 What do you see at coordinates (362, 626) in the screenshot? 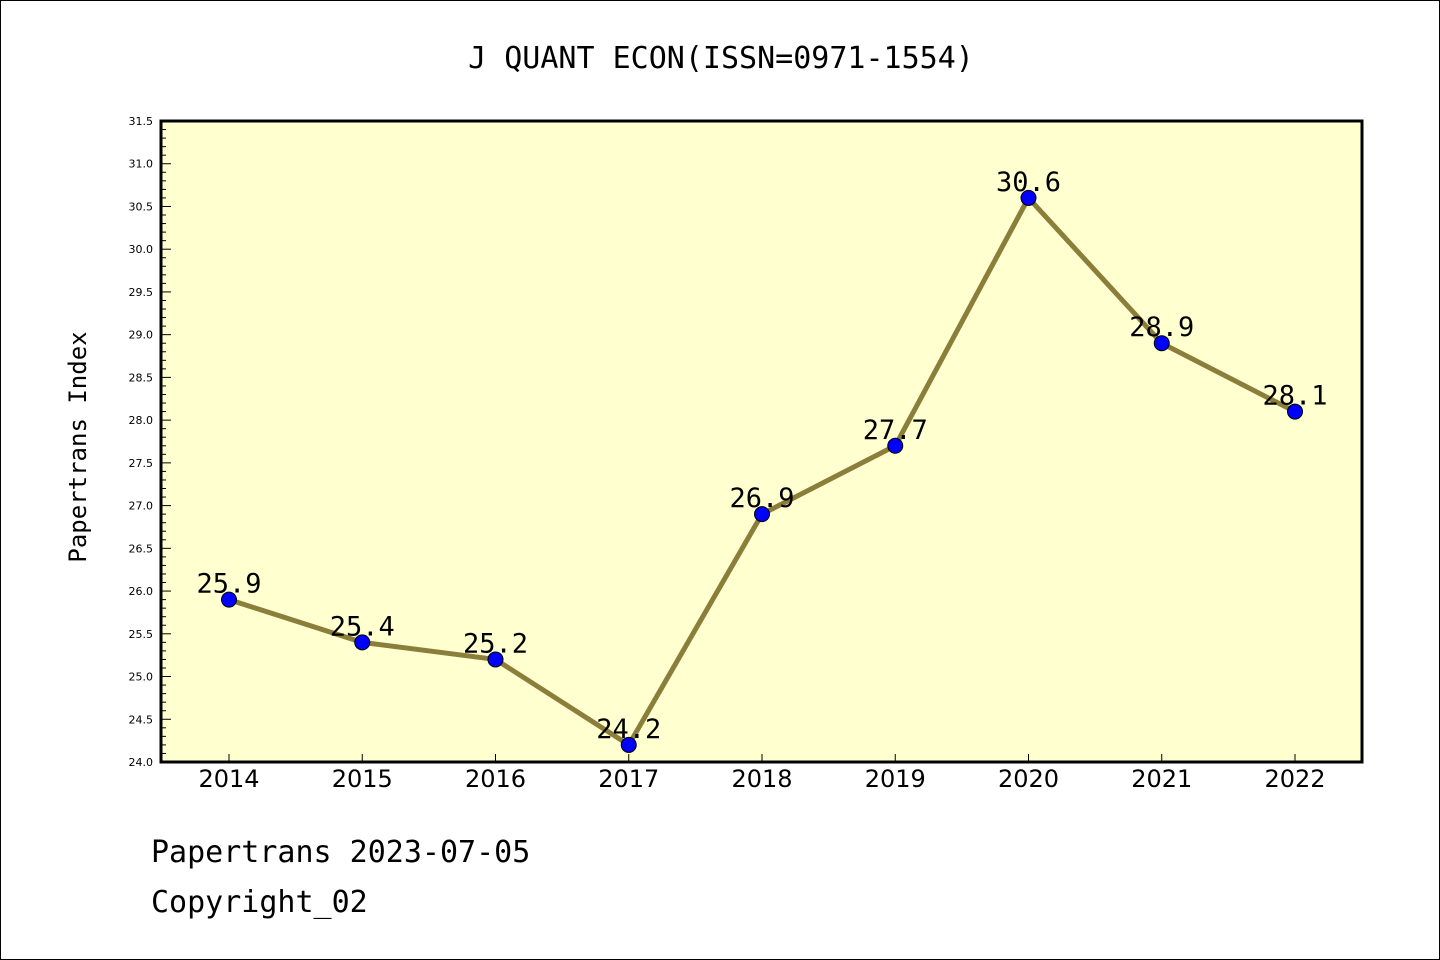
I see `data-label: 25.4` at bounding box center [362, 626].